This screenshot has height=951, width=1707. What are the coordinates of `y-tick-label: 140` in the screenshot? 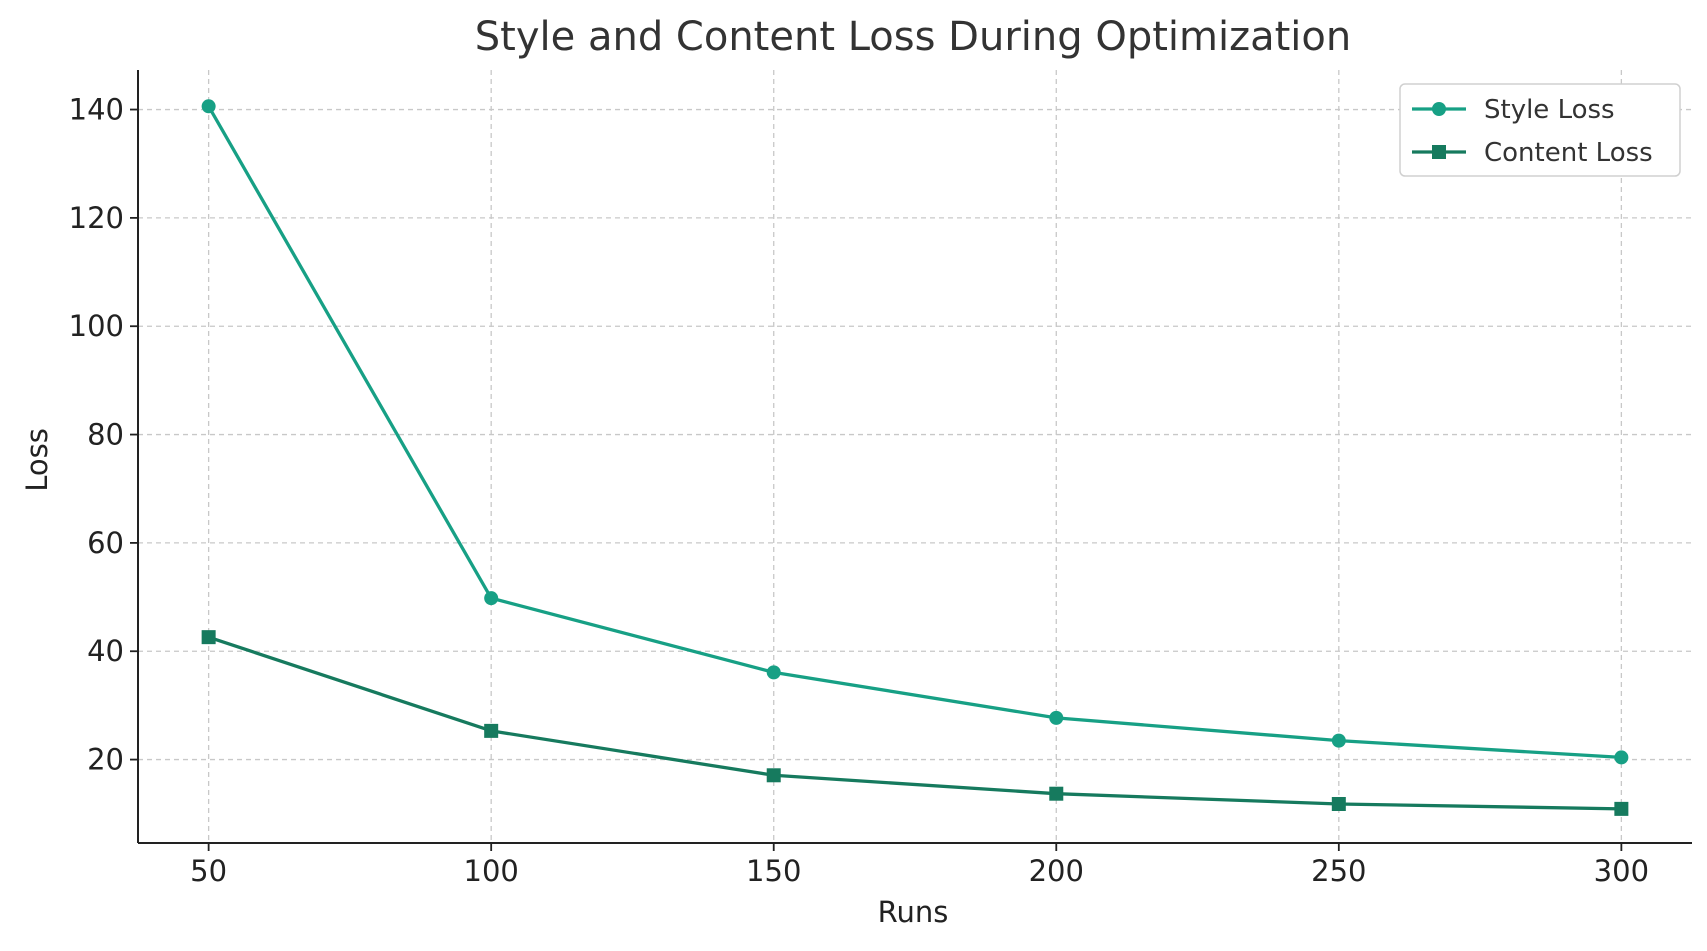 It's located at (96, 110).